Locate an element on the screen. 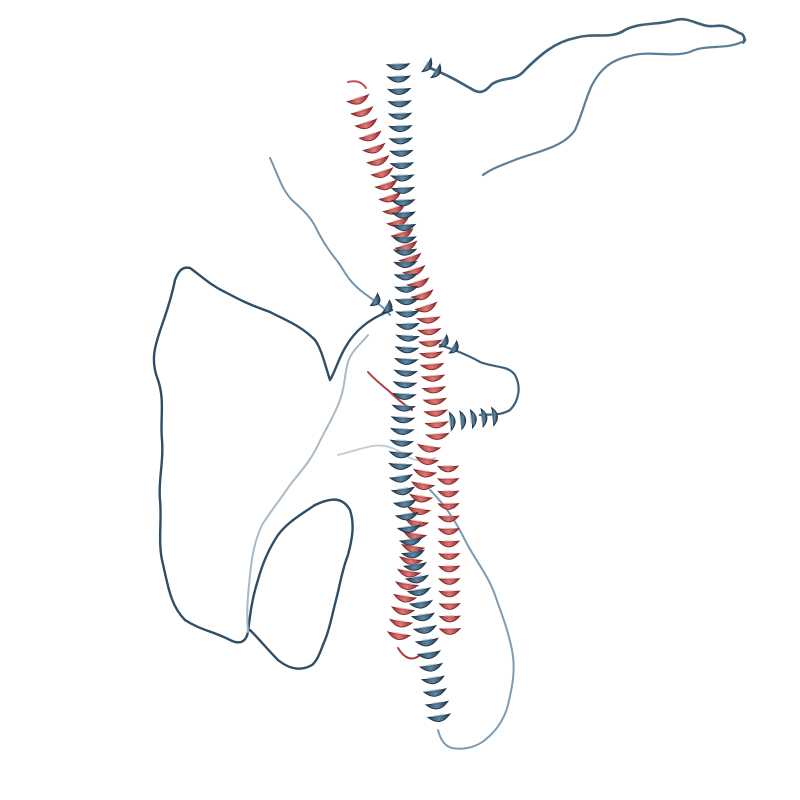 The image size is (800, 800). blue-helix-middle is located at coordinates (404, 402).